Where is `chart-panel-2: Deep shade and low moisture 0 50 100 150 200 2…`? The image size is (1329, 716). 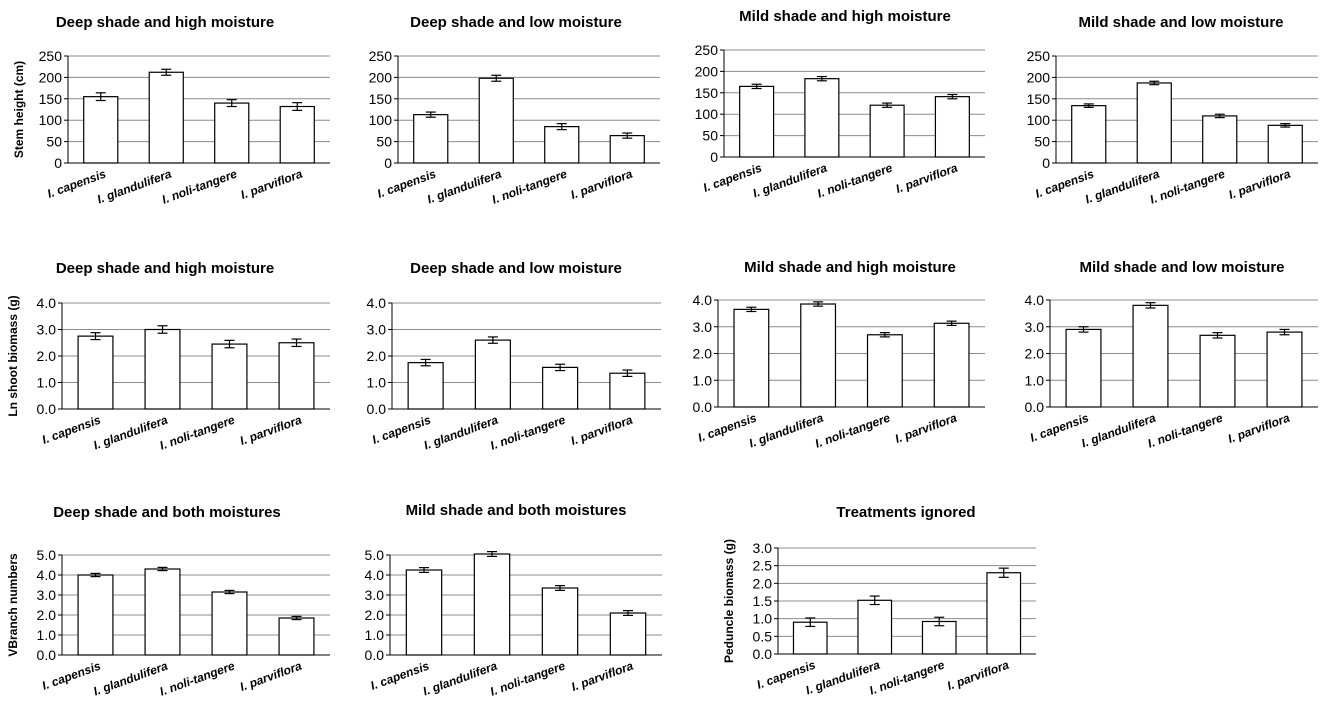
chart-panel-2: Deep shade and low moisture 0 50 100 150 200 2… is located at coordinates (514, 110).